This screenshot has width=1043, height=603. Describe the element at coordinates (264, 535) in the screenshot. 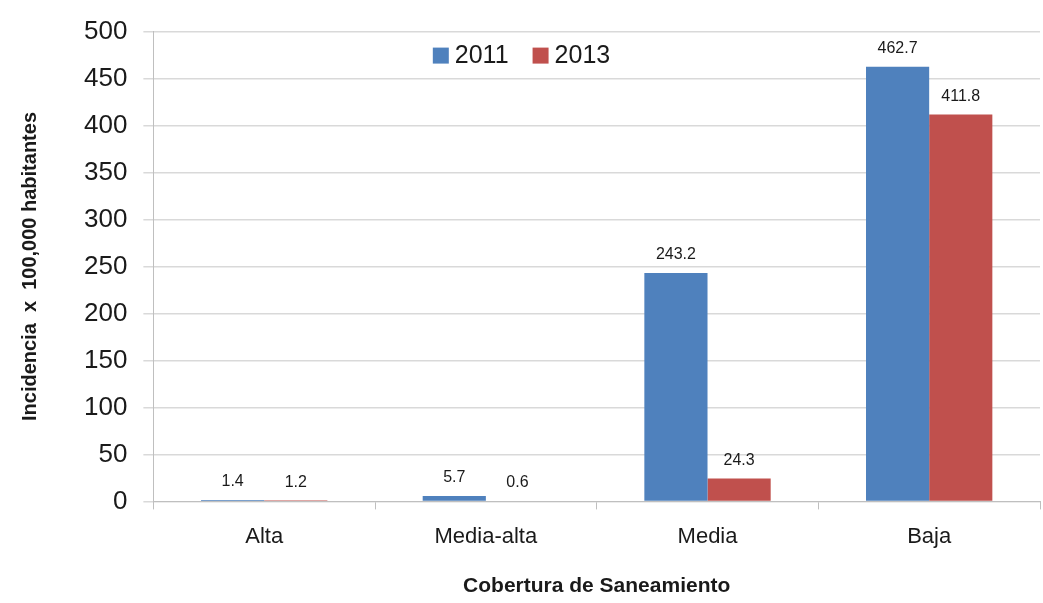

I see `x-tick-label: Alta` at that location.